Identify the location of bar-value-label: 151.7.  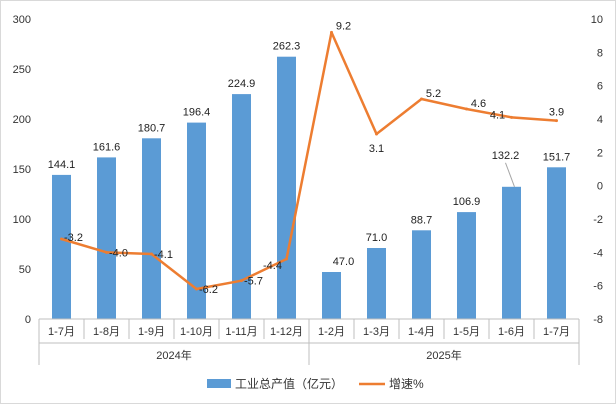
(557, 157).